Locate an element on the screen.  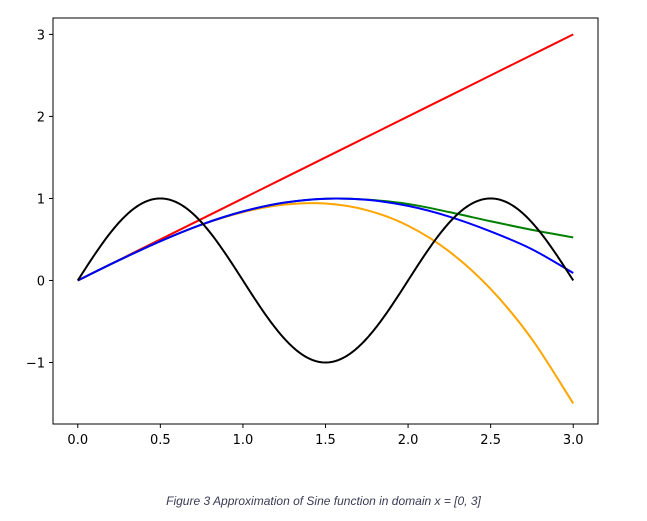
y-axis: −1 0 1 2 3 is located at coordinates (39, 199).